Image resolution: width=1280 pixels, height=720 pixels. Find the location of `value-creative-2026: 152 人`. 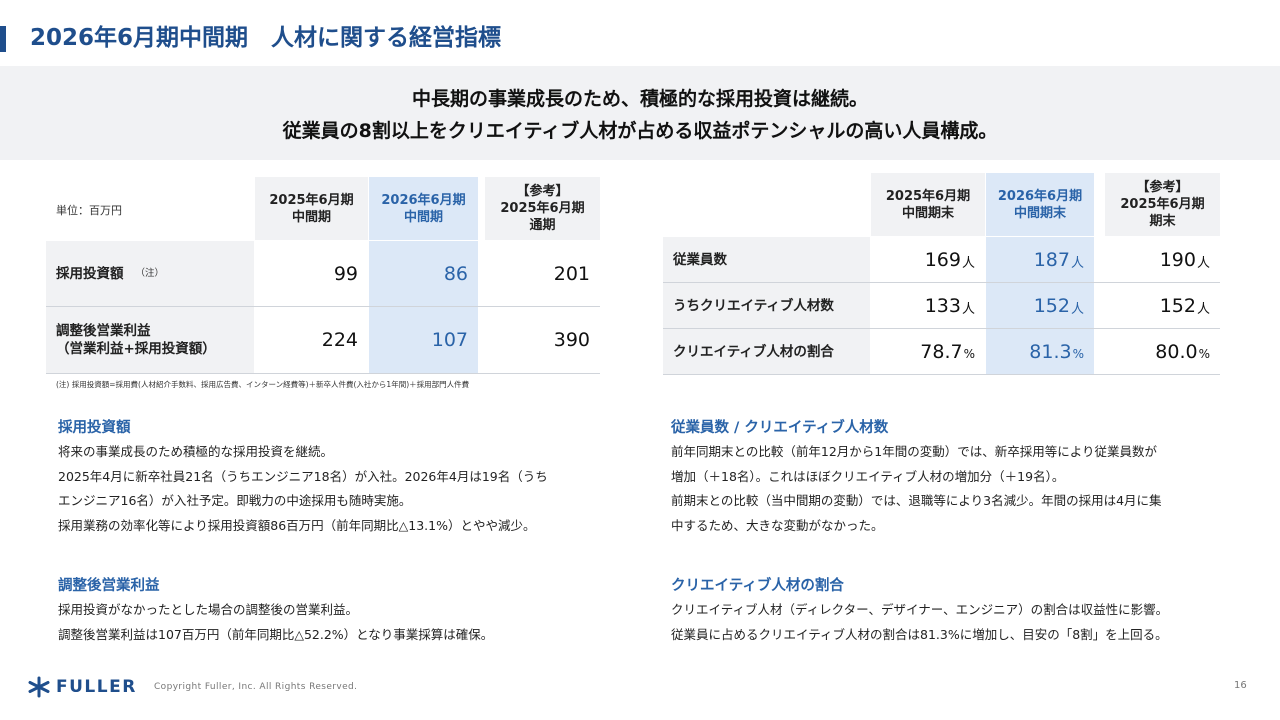

value-creative-2026: 152 人 is located at coordinates (1040, 305).